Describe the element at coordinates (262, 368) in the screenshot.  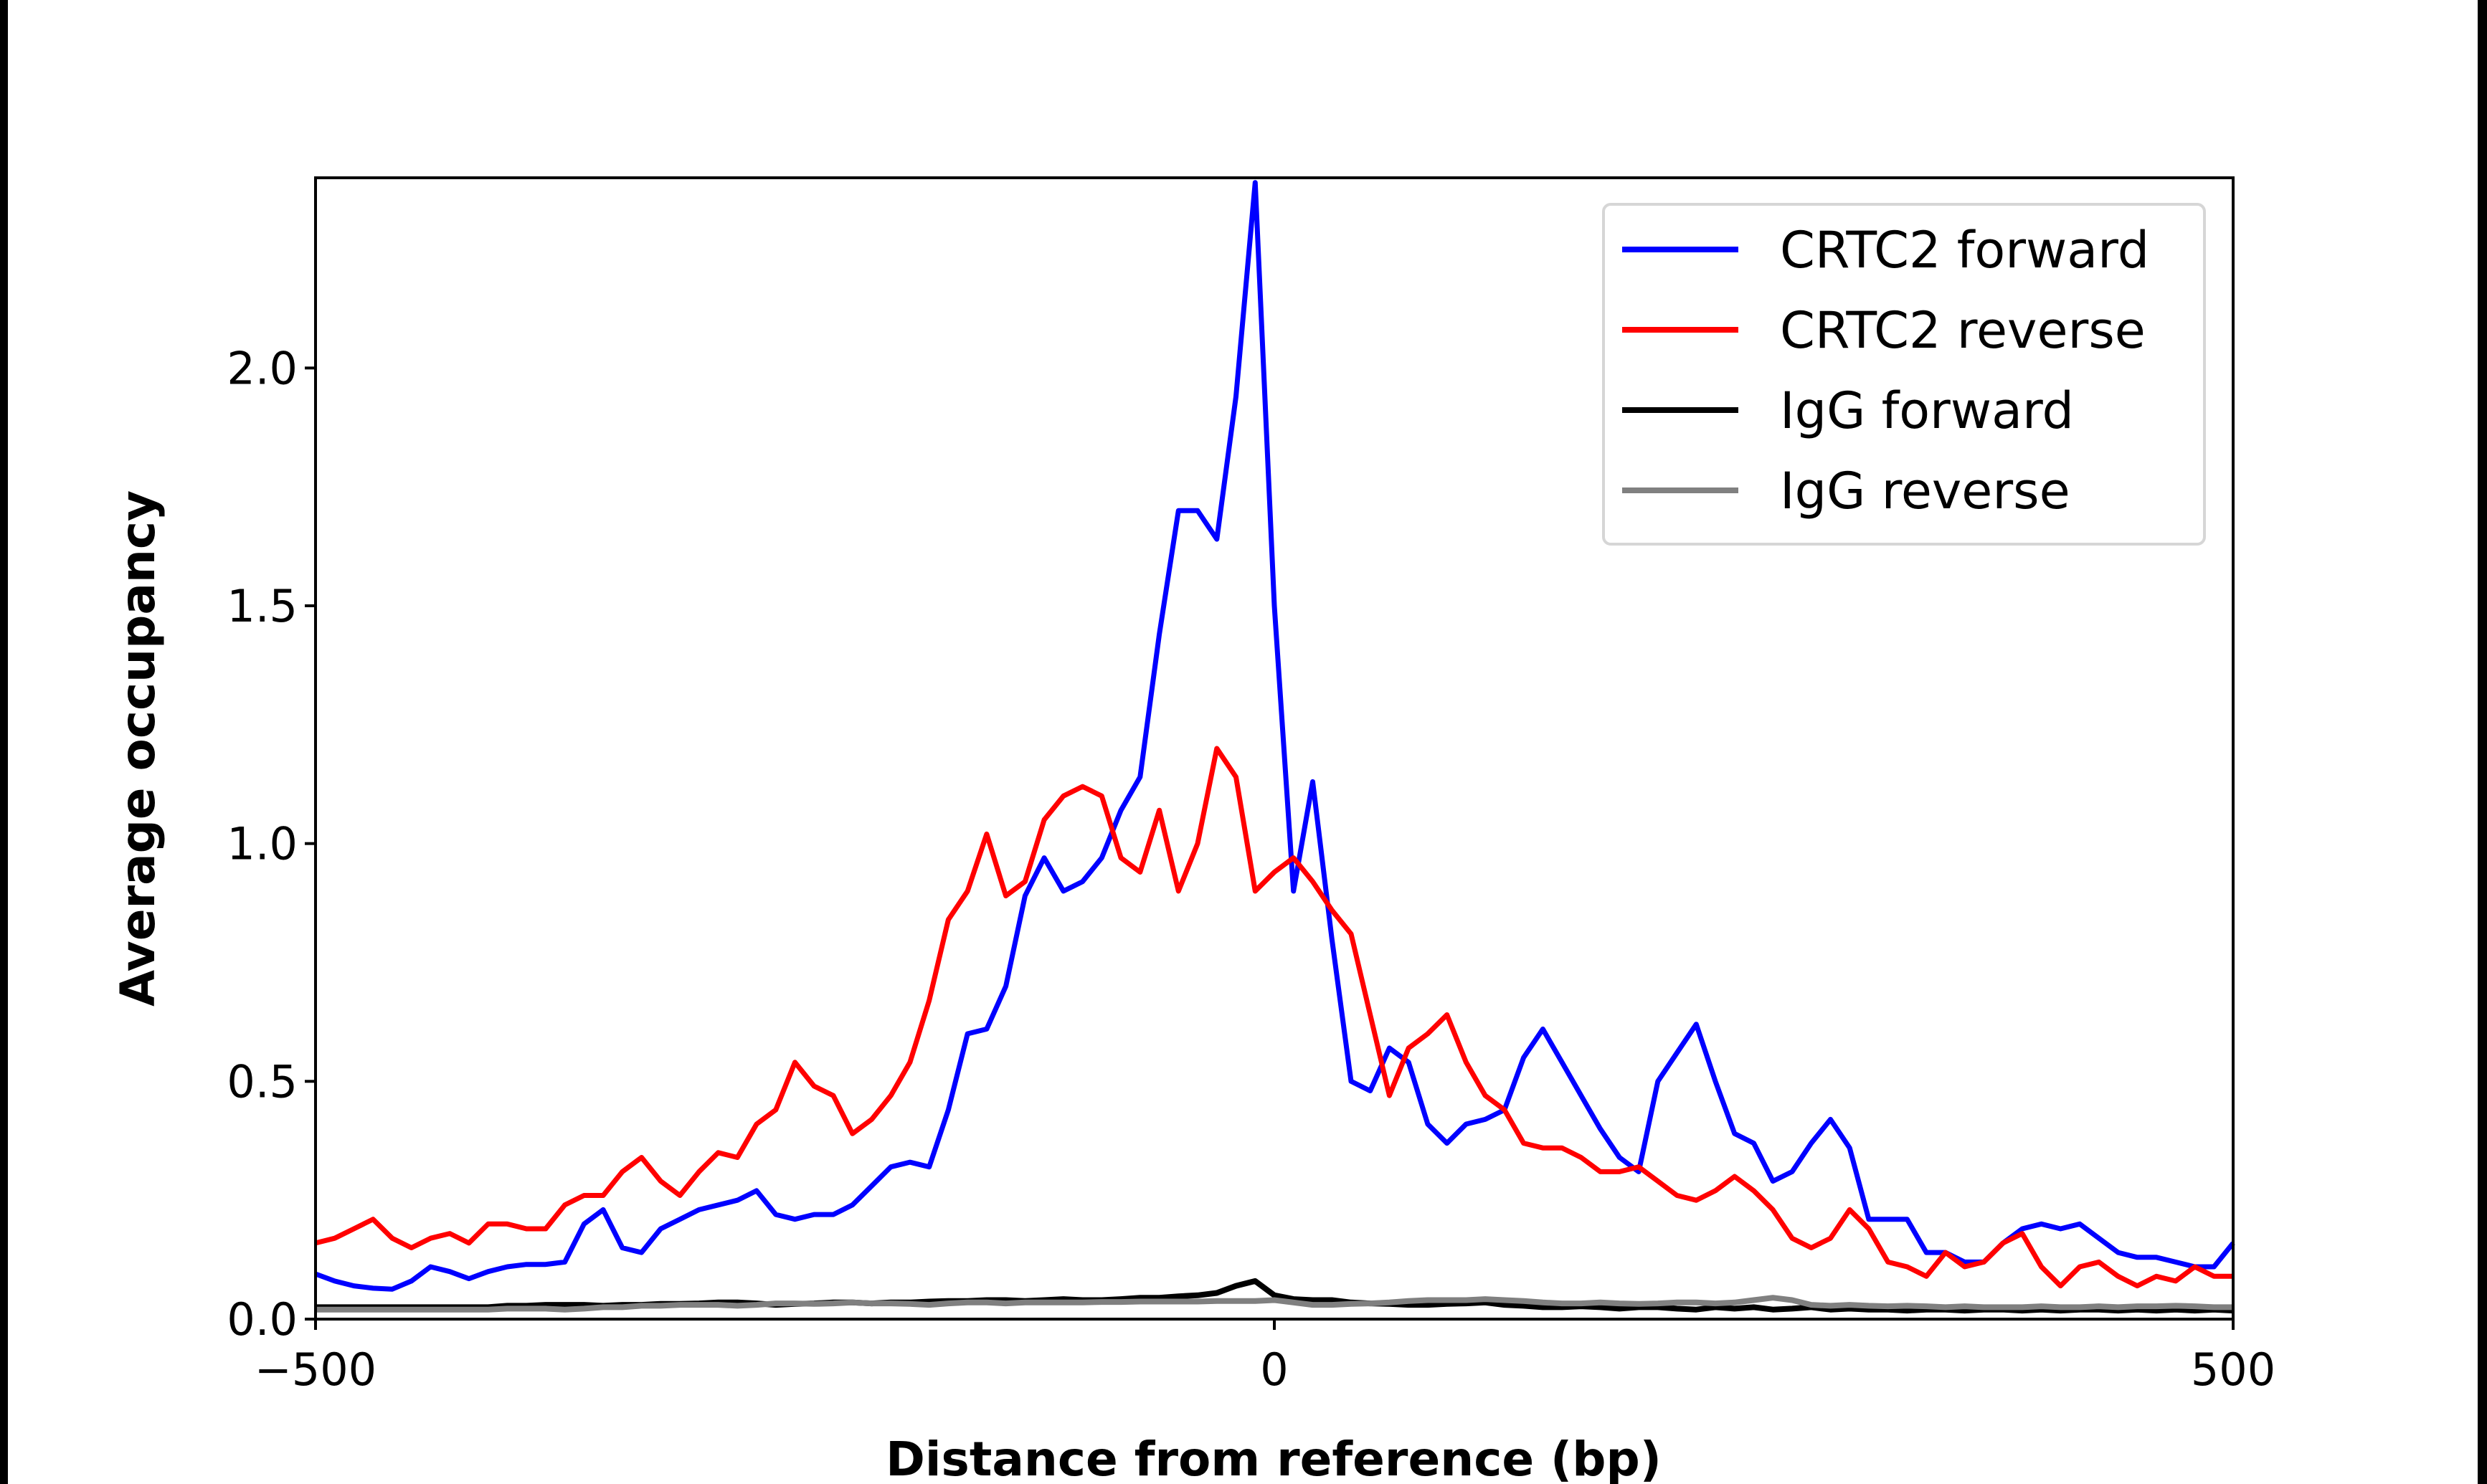
I see `y-tick-label: 2.0` at that location.